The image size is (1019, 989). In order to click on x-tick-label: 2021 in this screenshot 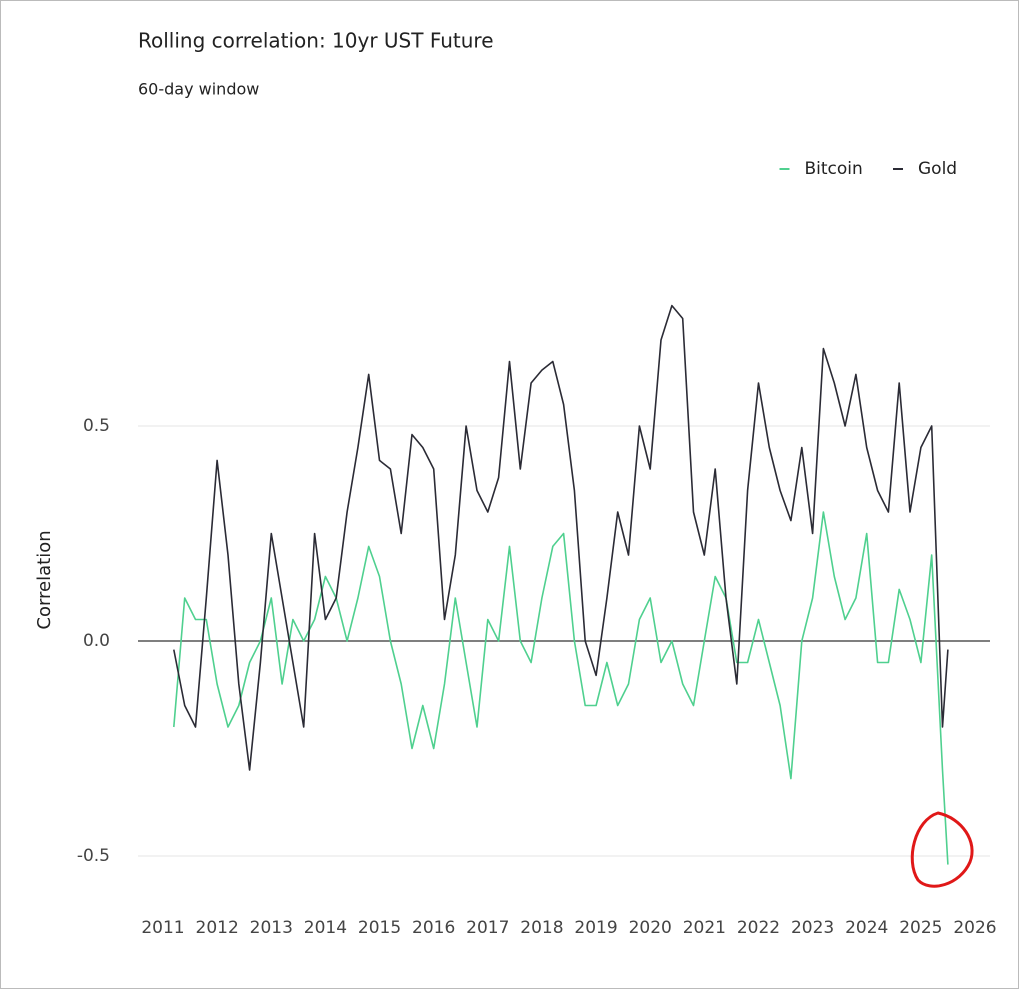, I will do `click(704, 928)`.